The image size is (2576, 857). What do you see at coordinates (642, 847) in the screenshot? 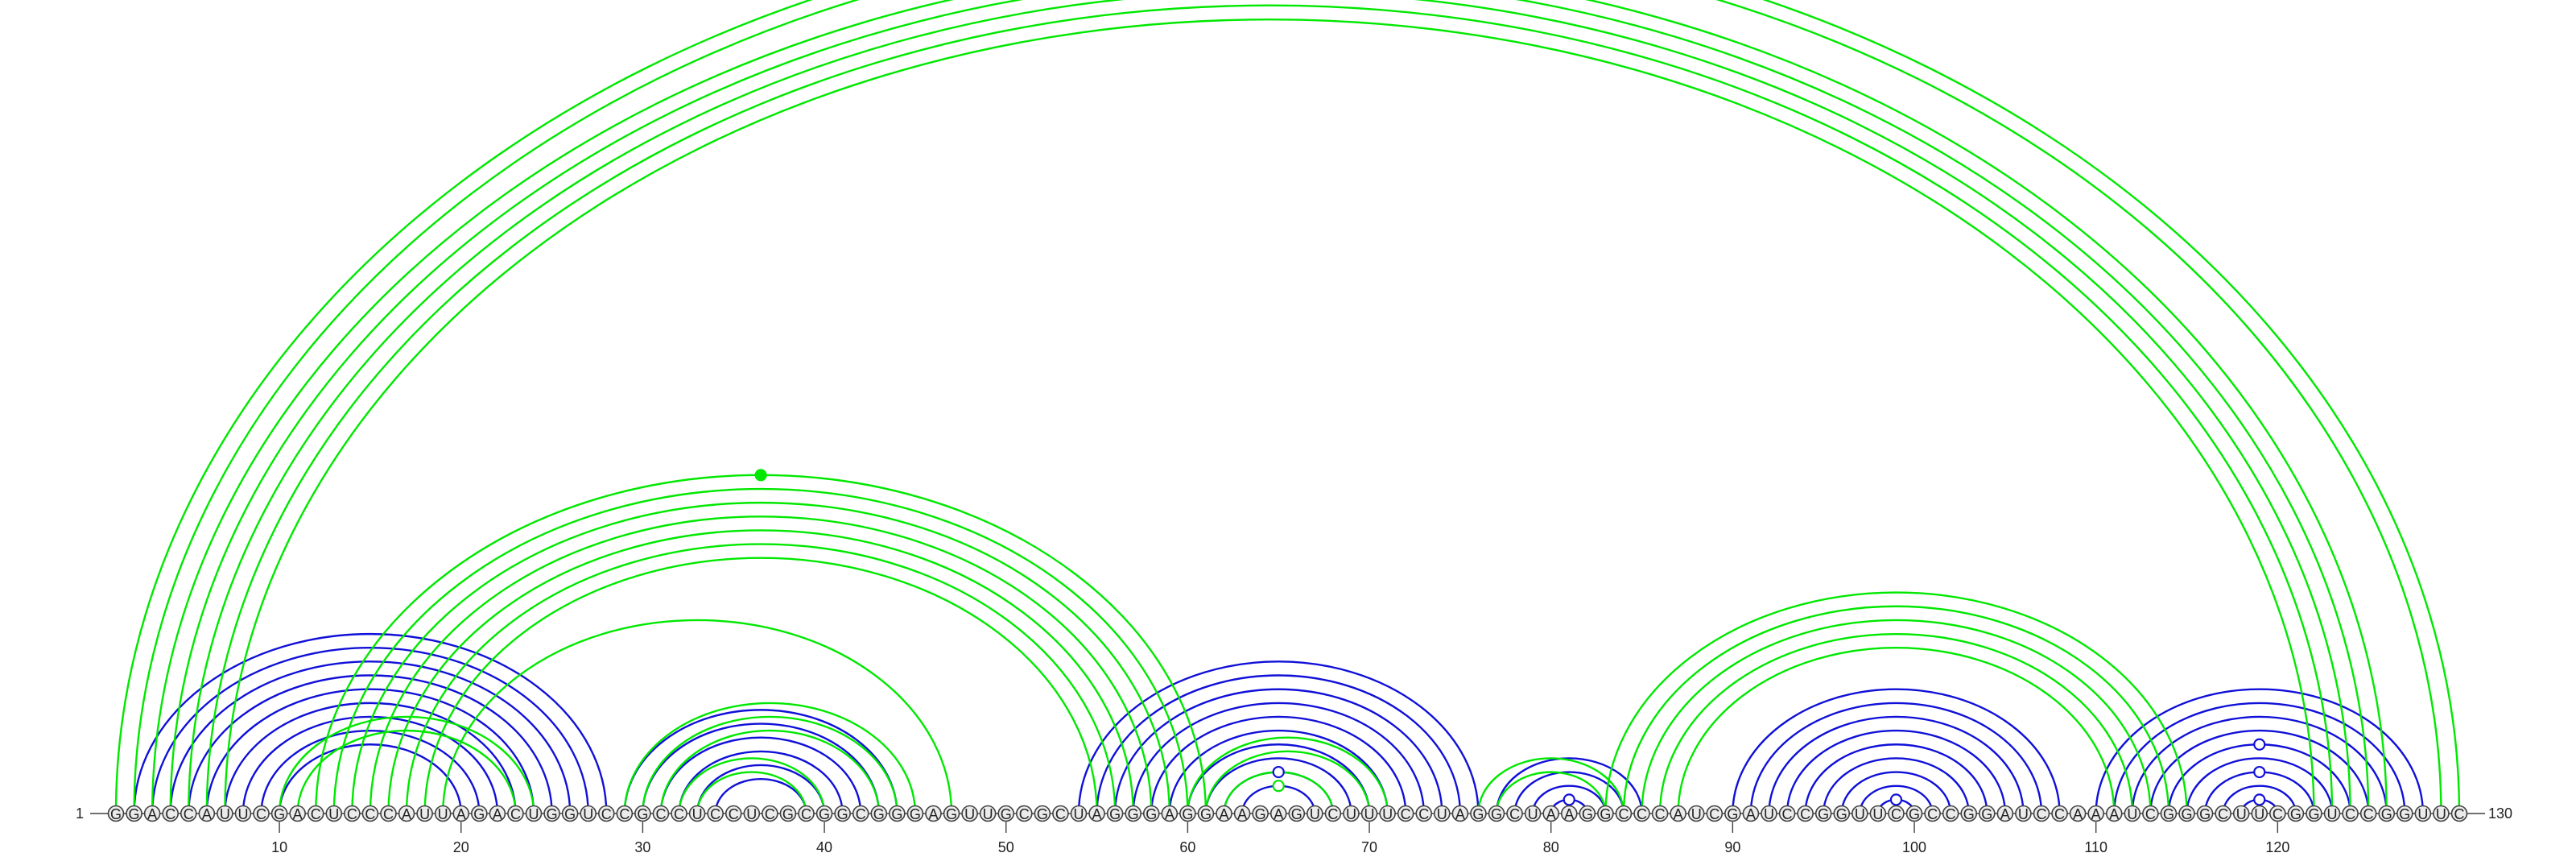
I see `tick-label: 30` at bounding box center [642, 847].